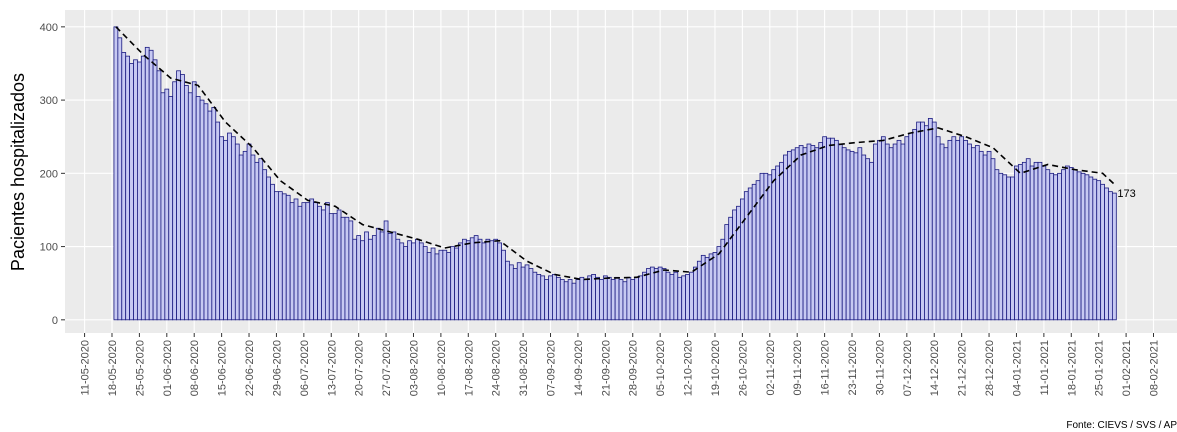 The height and width of the screenshot is (432, 1177). What do you see at coordinates (826, 367) in the screenshot?
I see `x-tick-label: 16-11-2020` at bounding box center [826, 367].